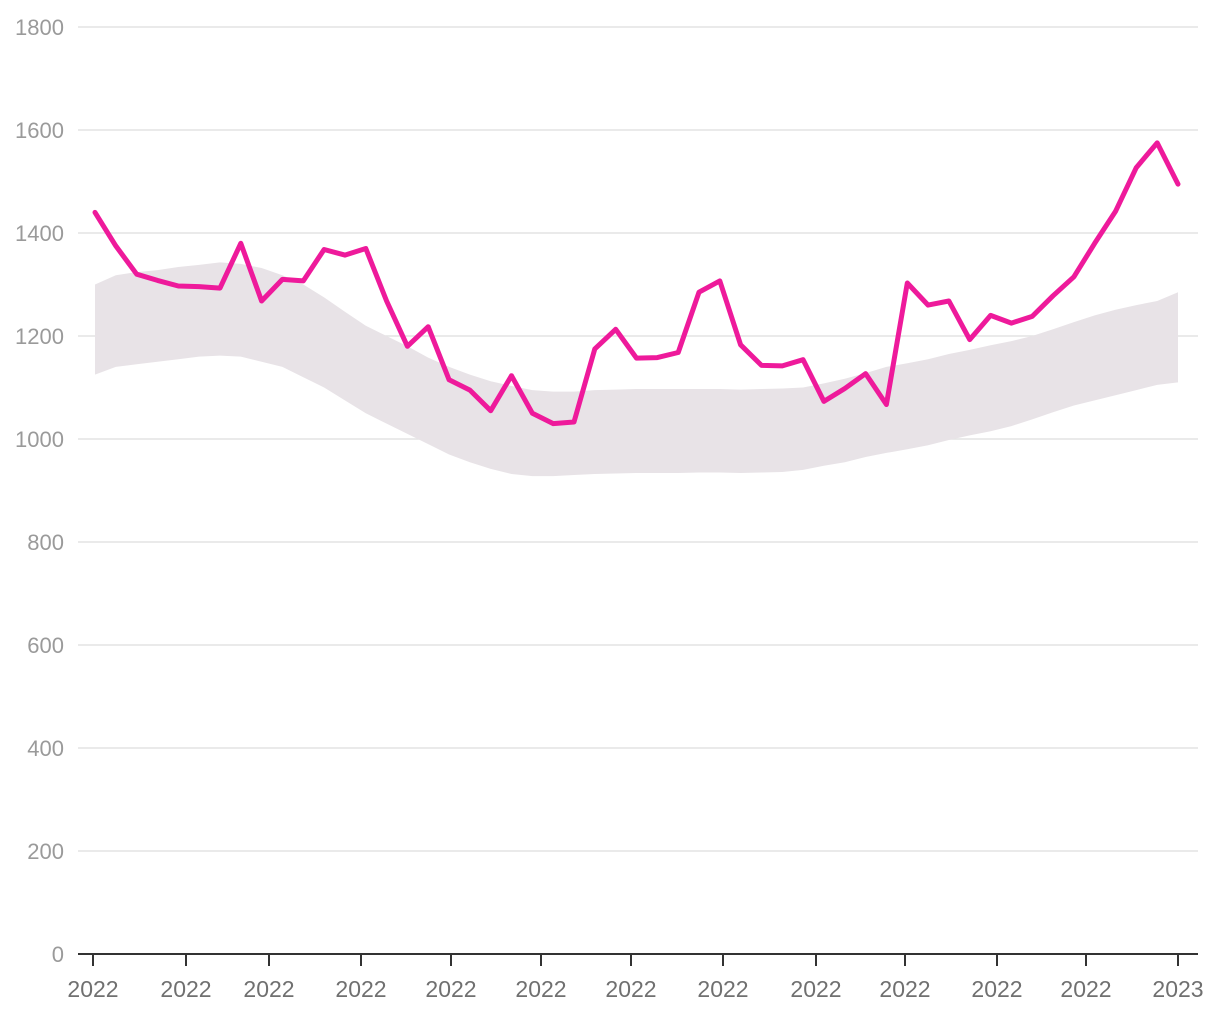 The width and height of the screenshot is (1220, 1020). I want to click on x-tick-label-5: 2022, so click(540, 989).